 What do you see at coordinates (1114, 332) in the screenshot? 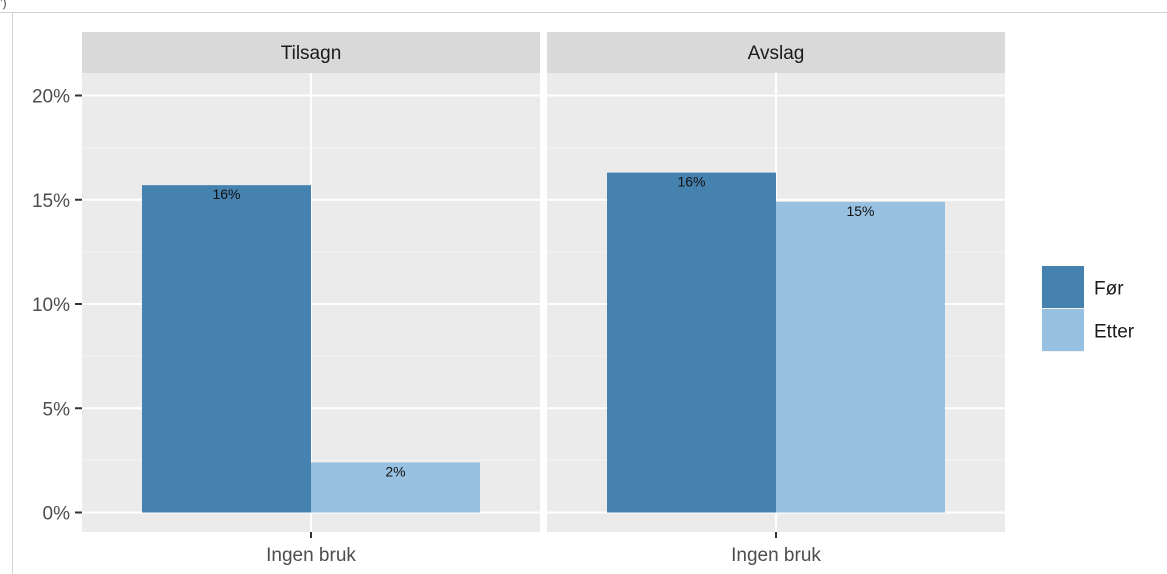
I see `legend-label-etter: Etter` at bounding box center [1114, 332].